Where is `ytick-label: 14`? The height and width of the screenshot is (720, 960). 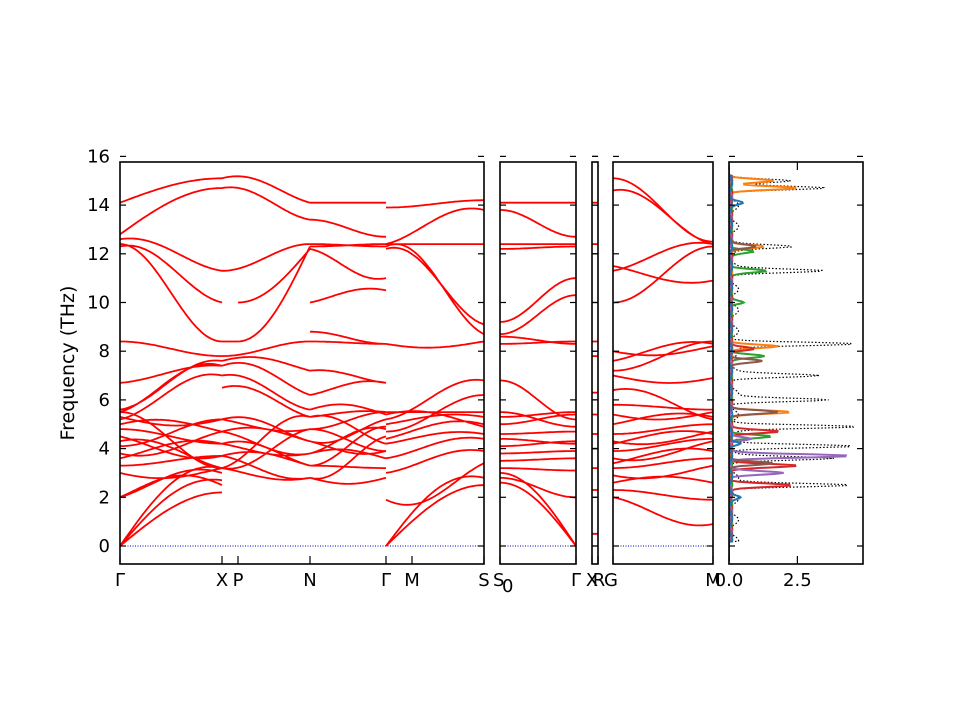 ytick-label: 14 is located at coordinates (98, 205).